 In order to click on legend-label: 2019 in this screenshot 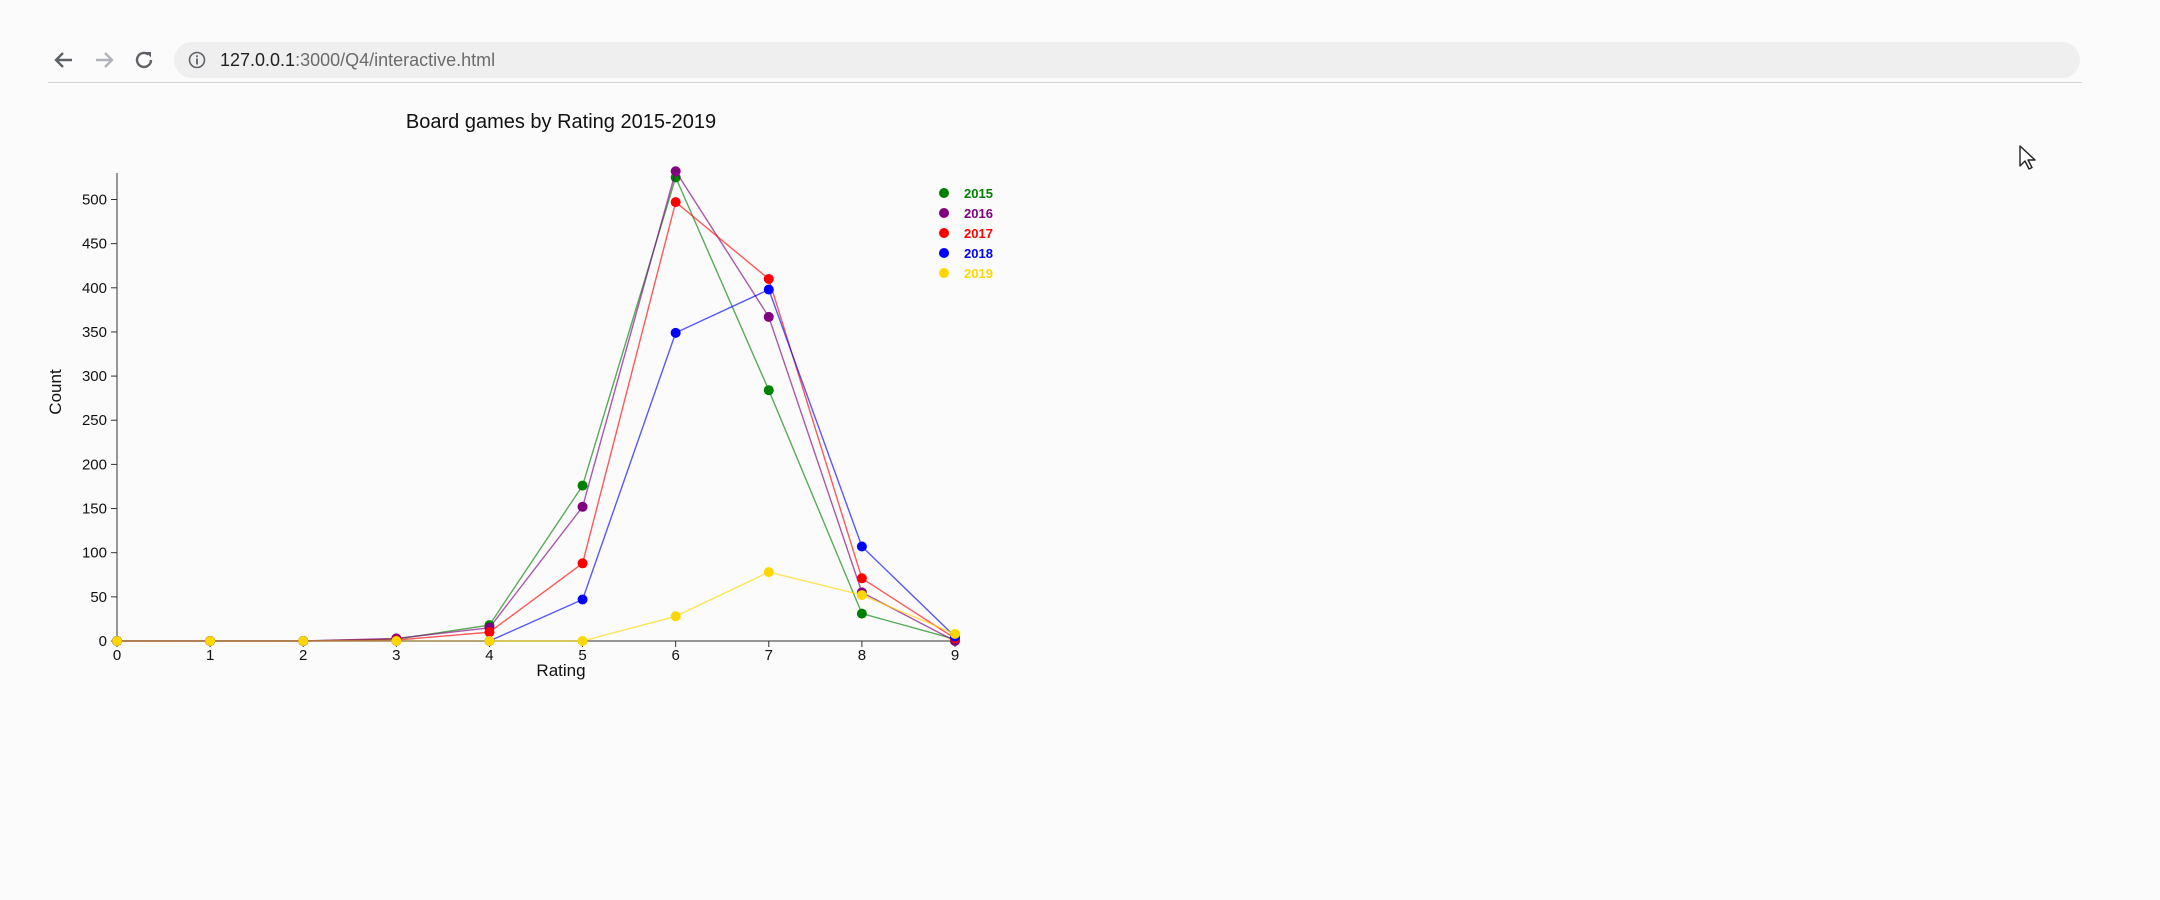, I will do `click(978, 273)`.